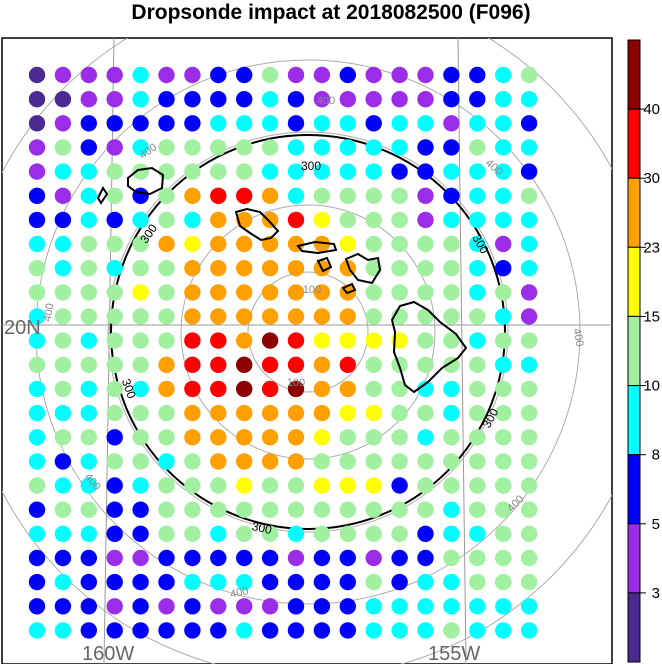 Image resolution: width=662 pixels, height=664 pixels. What do you see at coordinates (311, 166) in the screenshot?
I see `contour-label: 300` at bounding box center [311, 166].